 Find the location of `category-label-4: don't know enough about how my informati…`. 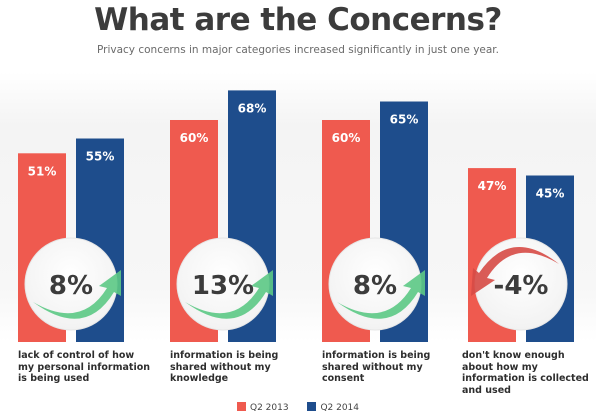

category-label-4: don't know enough about how my informati… is located at coordinates (525, 373).